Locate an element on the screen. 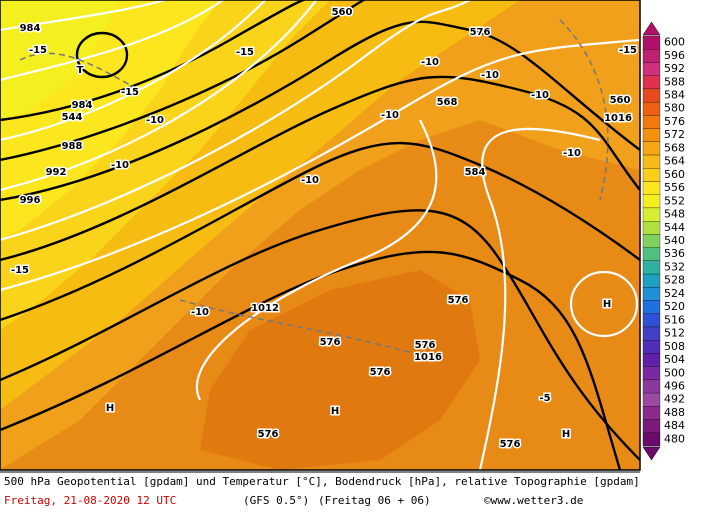 Image resolution: width=704 pixels, height=513 pixels. legend-label: 516 is located at coordinates (674, 319).